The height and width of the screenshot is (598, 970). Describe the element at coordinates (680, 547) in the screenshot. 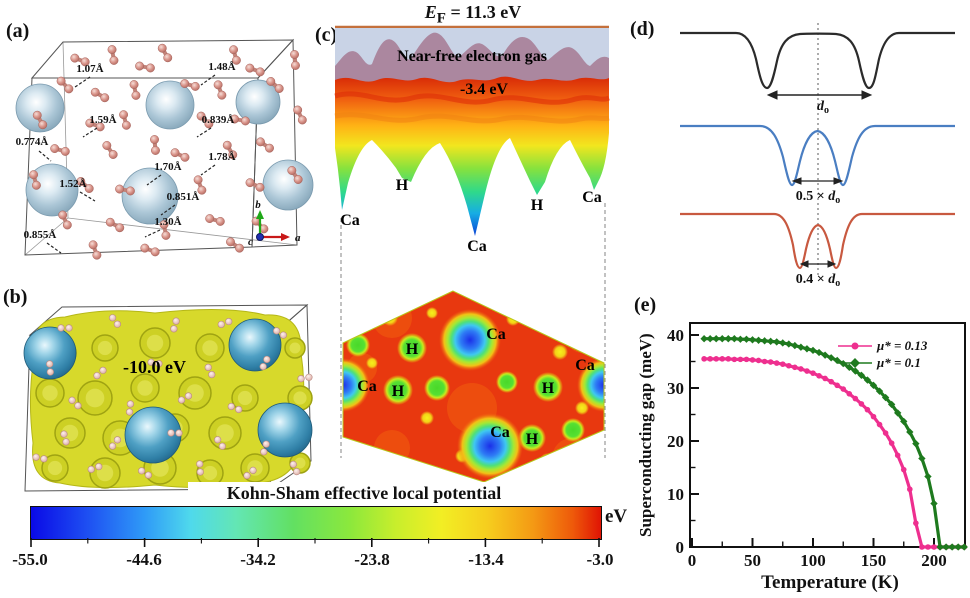

I see `y-tick-label: 0` at that location.